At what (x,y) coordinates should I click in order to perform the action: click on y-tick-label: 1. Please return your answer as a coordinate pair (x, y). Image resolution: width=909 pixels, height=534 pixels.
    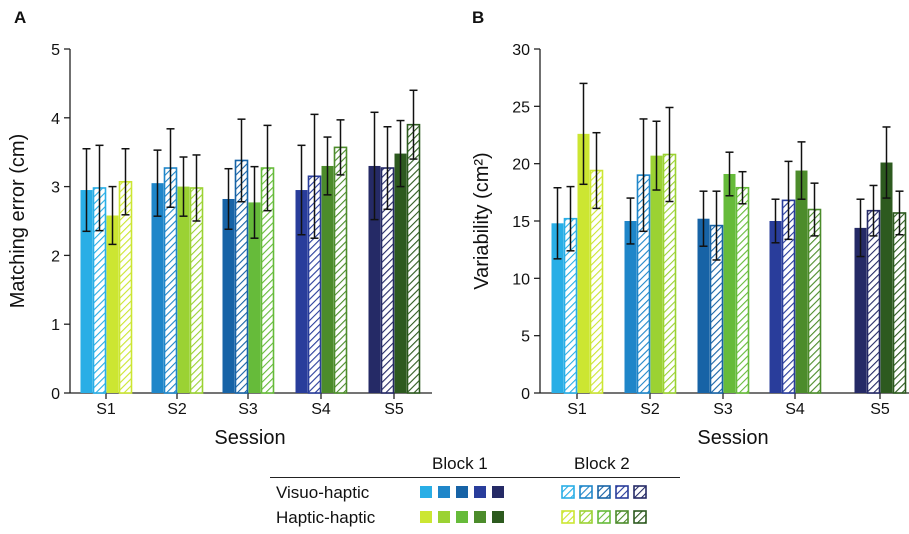
    Looking at the image, I should click on (55, 325).